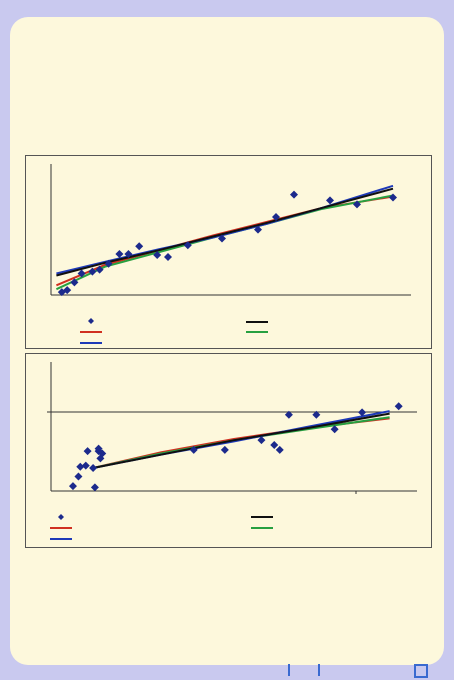  What do you see at coordinates (421, 671) in the screenshot?
I see `nav-menu-icon` at bounding box center [421, 671].